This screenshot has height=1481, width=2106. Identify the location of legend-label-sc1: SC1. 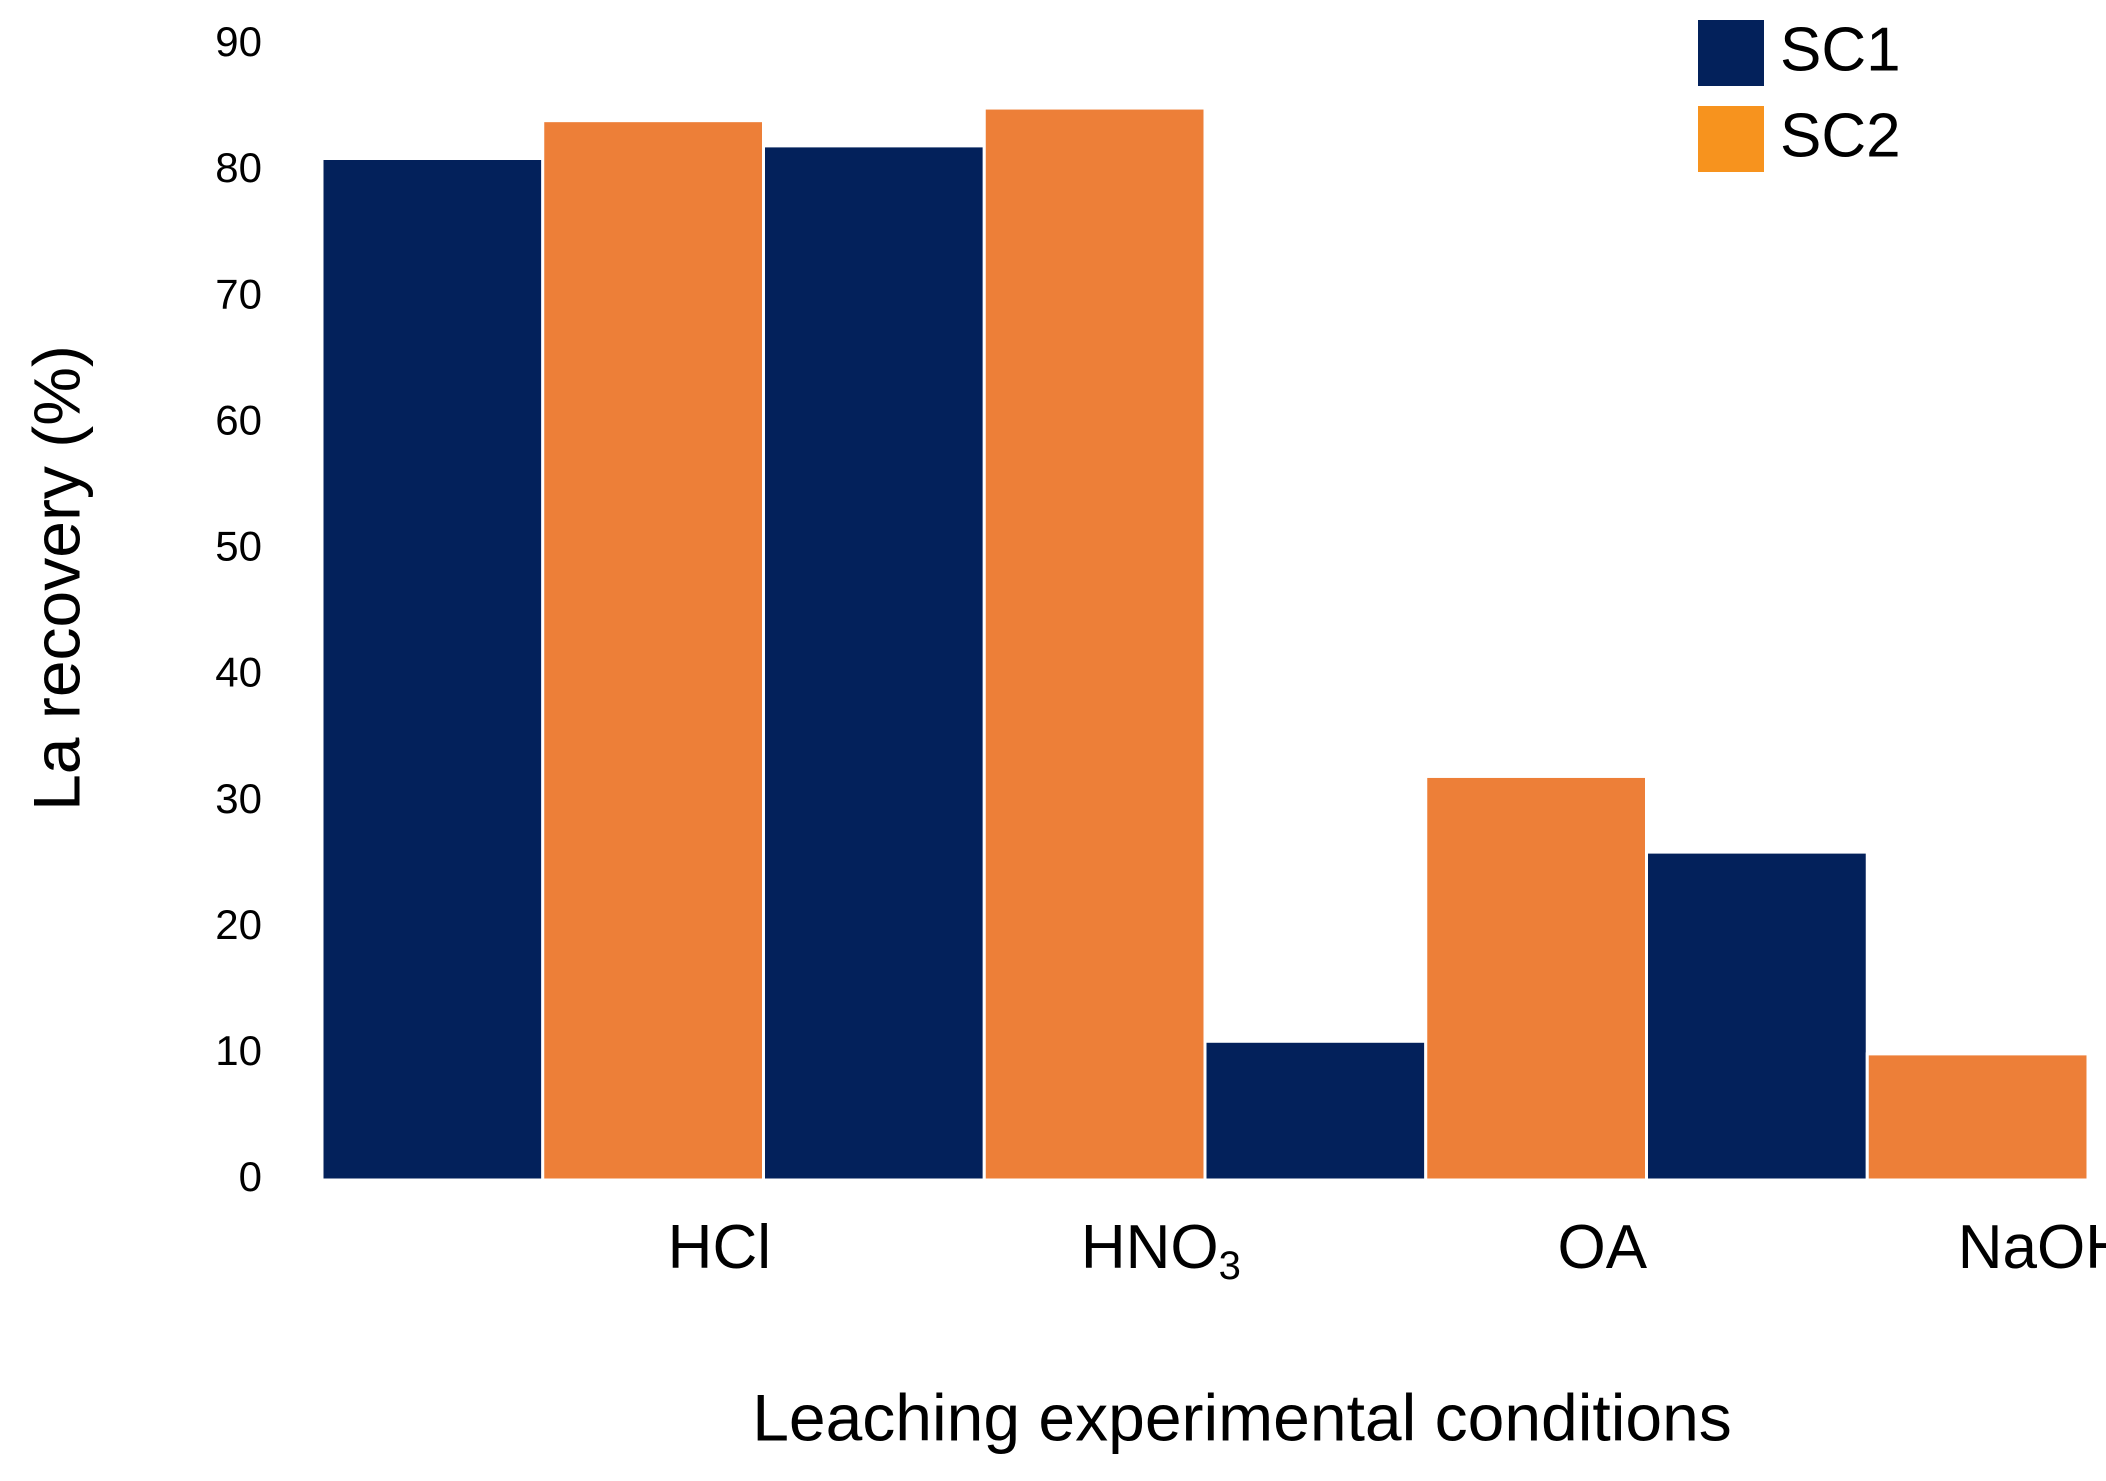
(1840, 49).